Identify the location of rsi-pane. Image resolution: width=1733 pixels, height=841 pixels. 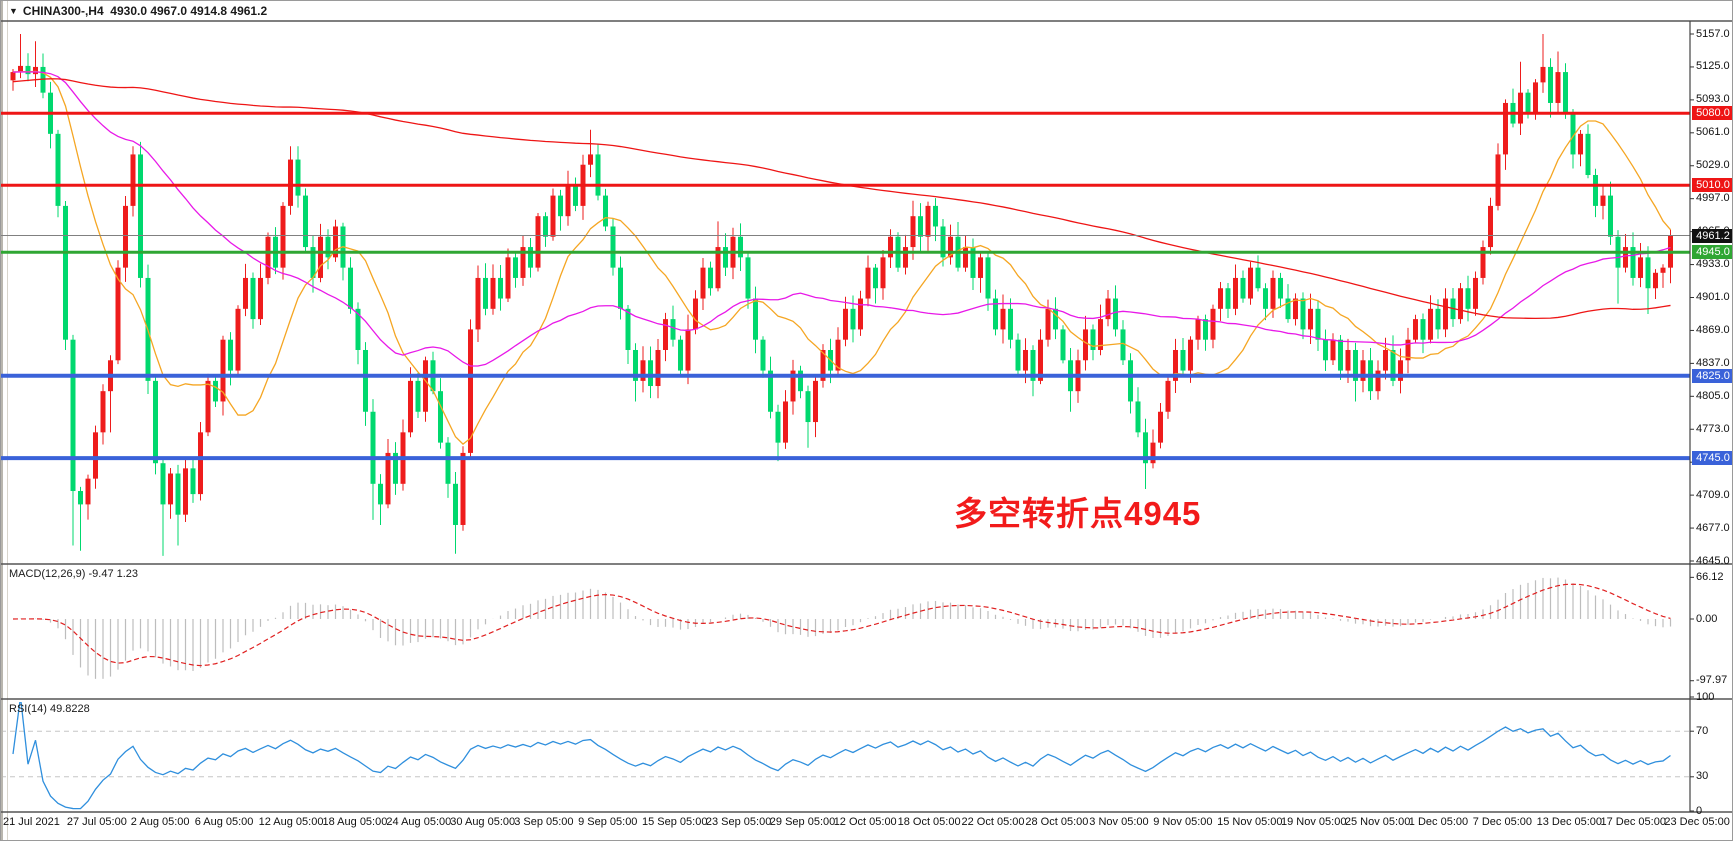
(845, 753).